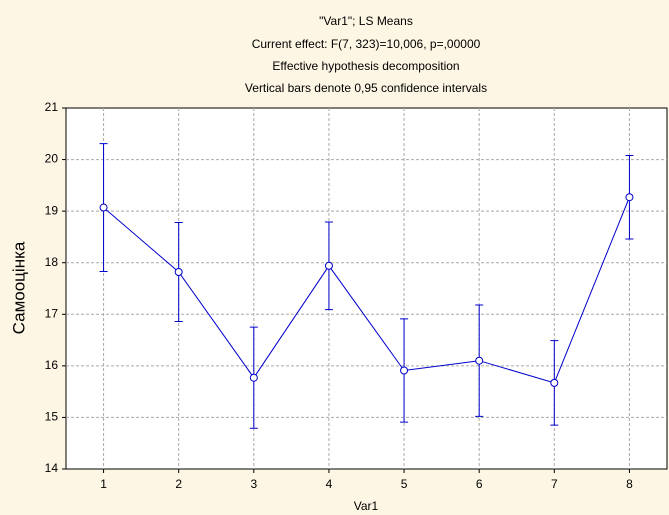 The image size is (669, 515). What do you see at coordinates (52, 417) in the screenshot?
I see `y-tick-label: 15` at bounding box center [52, 417].